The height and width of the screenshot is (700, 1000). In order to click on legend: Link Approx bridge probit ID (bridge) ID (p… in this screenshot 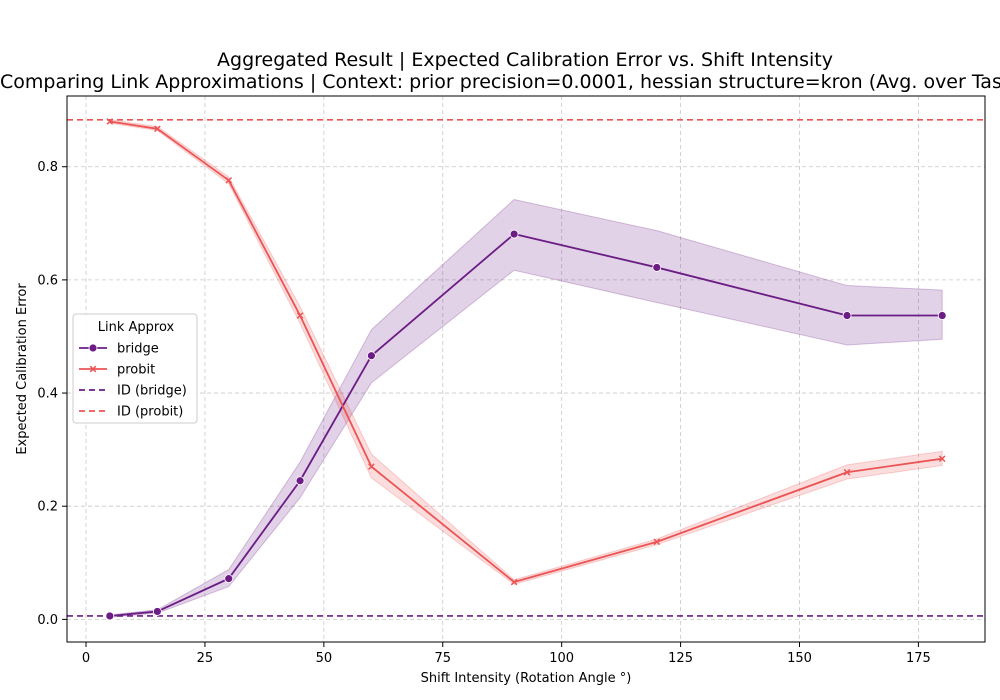, I will do `click(135, 368)`.